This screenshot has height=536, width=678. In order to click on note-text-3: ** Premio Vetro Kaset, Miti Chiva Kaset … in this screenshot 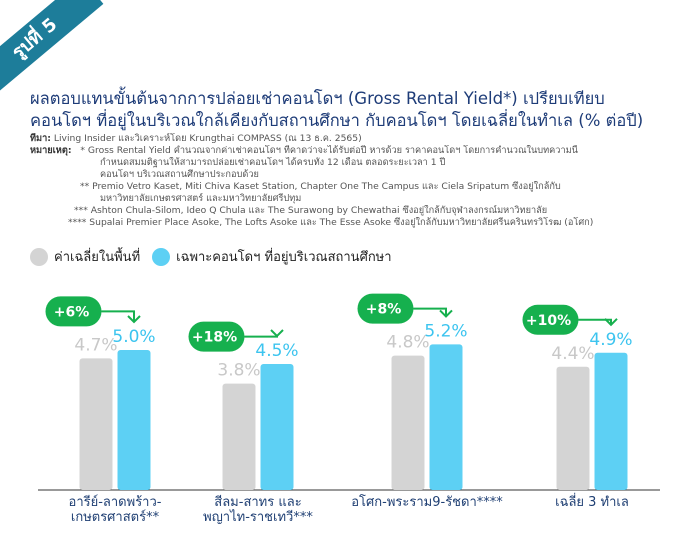, I will do `click(320, 186)`.